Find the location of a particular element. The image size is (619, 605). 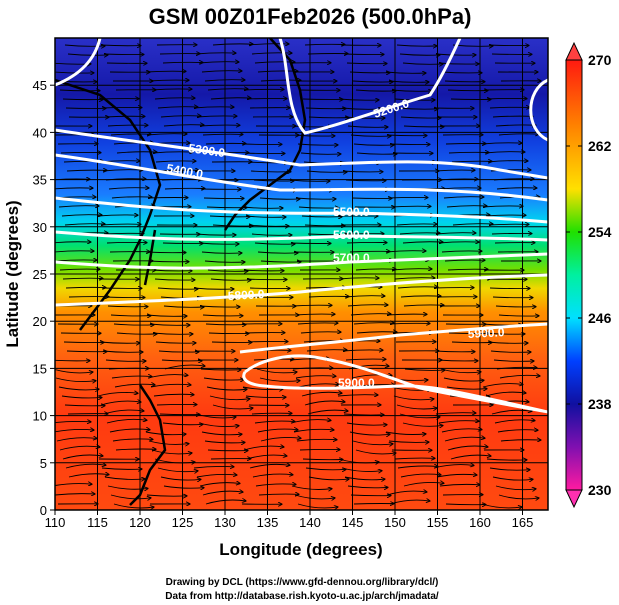

x-axis: 110 115 120 125 130 135 140 145 150 155 160 165 is located at coordinates (289, 520).